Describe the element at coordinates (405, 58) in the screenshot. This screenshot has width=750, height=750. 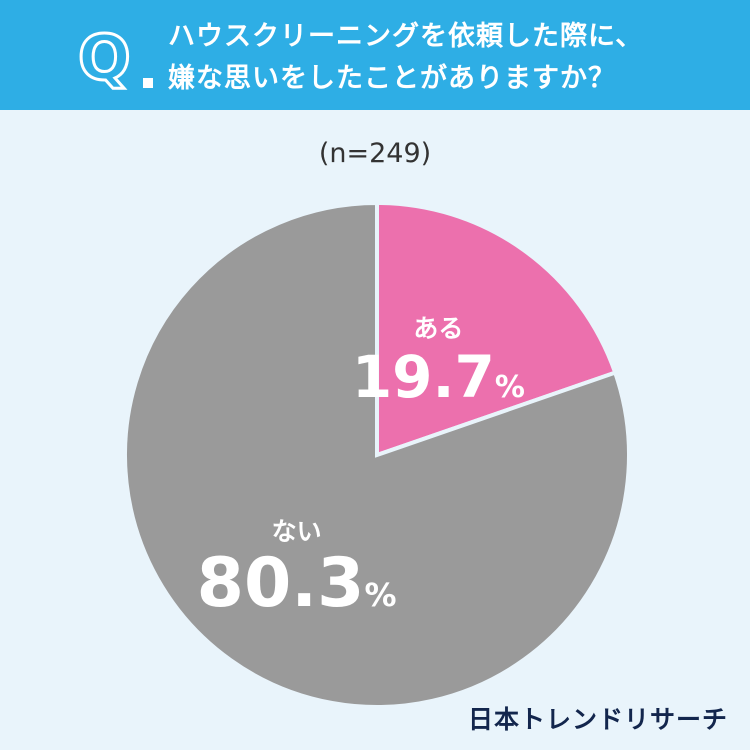
I see `question-text: ハウスクリーニングを依頼した際に、 嫌な思いをしたことがありますか？` at that location.